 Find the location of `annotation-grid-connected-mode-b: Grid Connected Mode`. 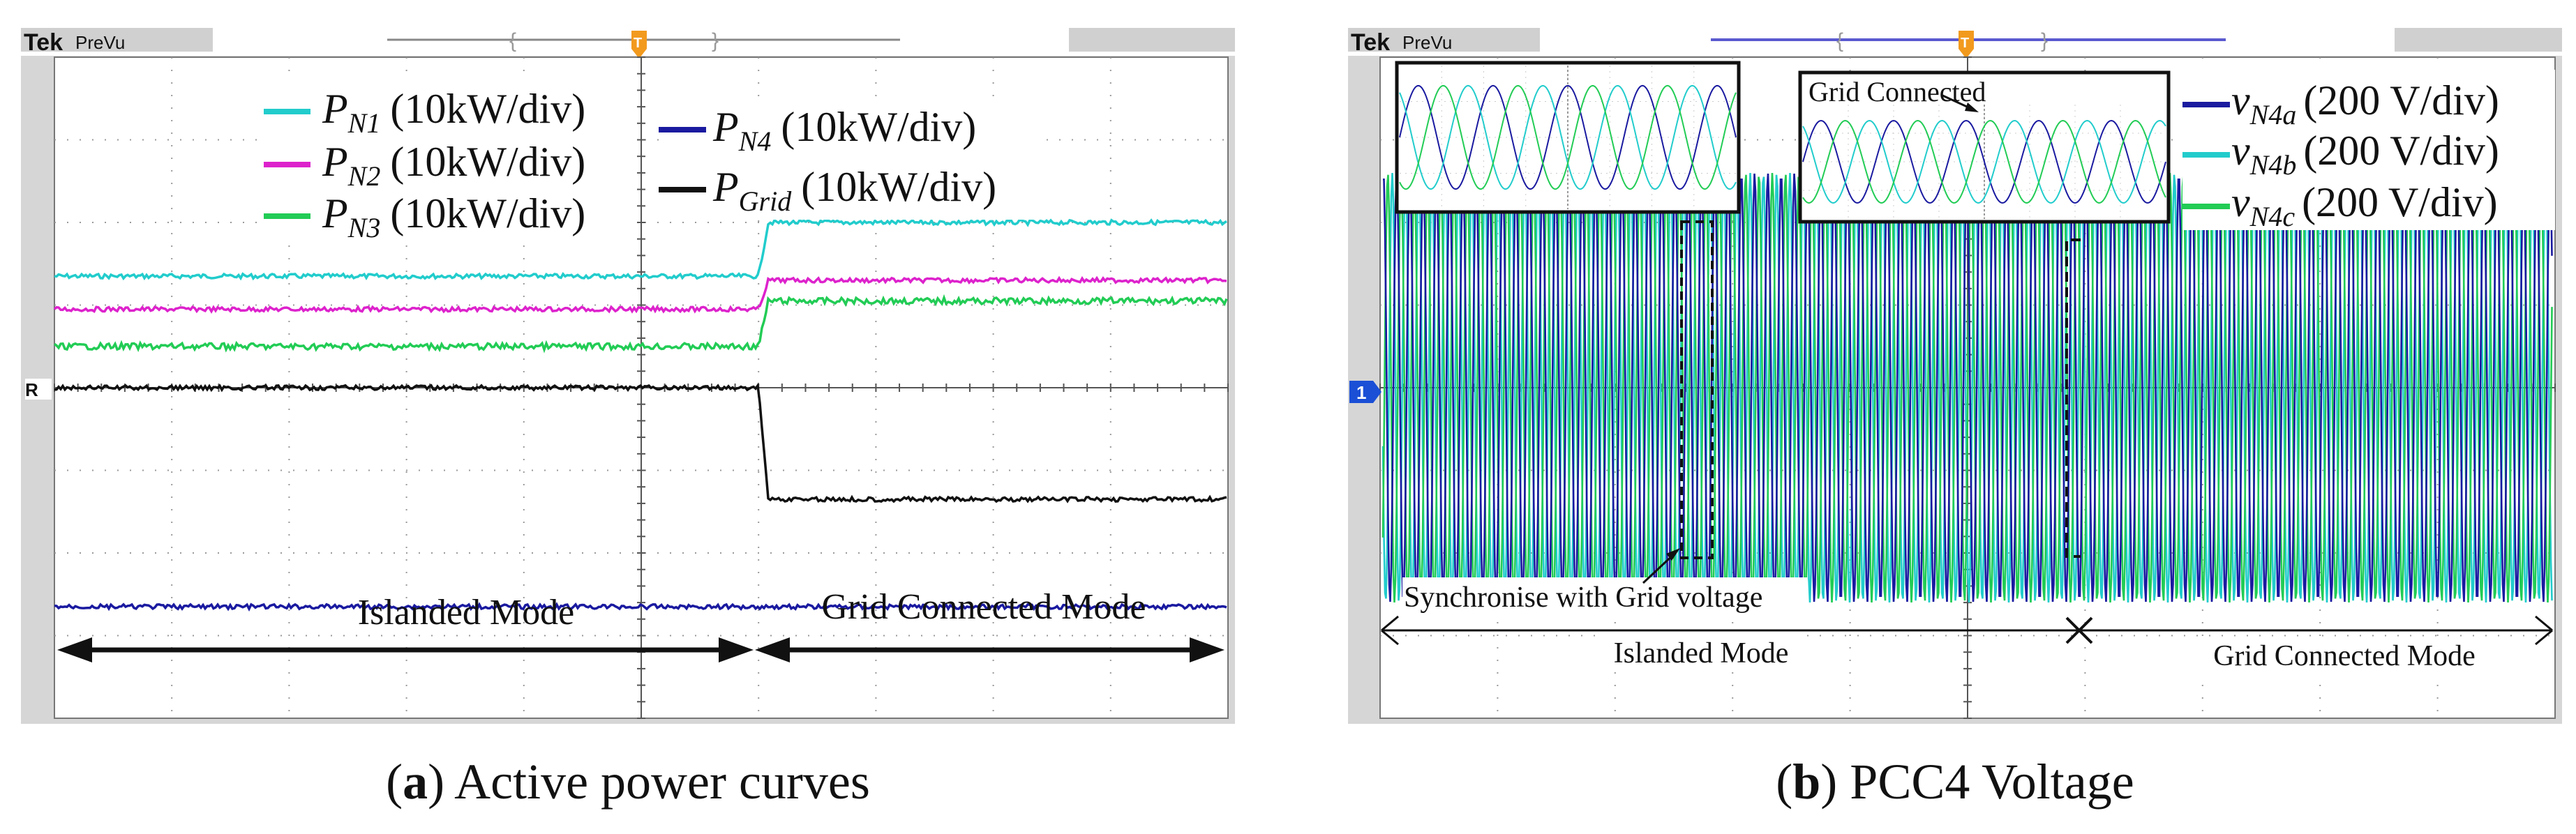

annotation-grid-connected-mode-b: Grid Connected Mode is located at coordinates (2344, 656).